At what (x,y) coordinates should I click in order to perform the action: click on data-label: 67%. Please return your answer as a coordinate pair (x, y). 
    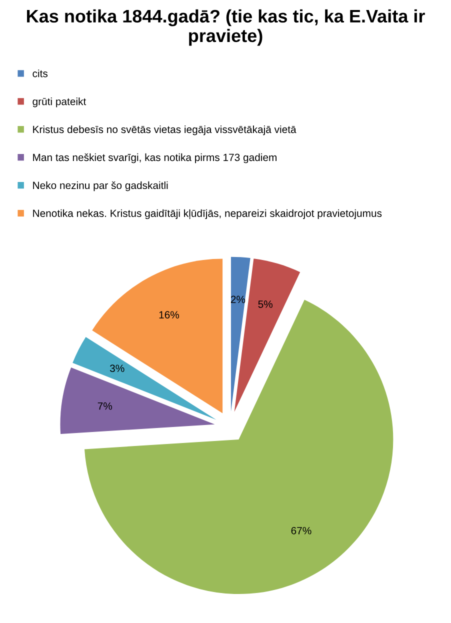
    Looking at the image, I should click on (301, 530).